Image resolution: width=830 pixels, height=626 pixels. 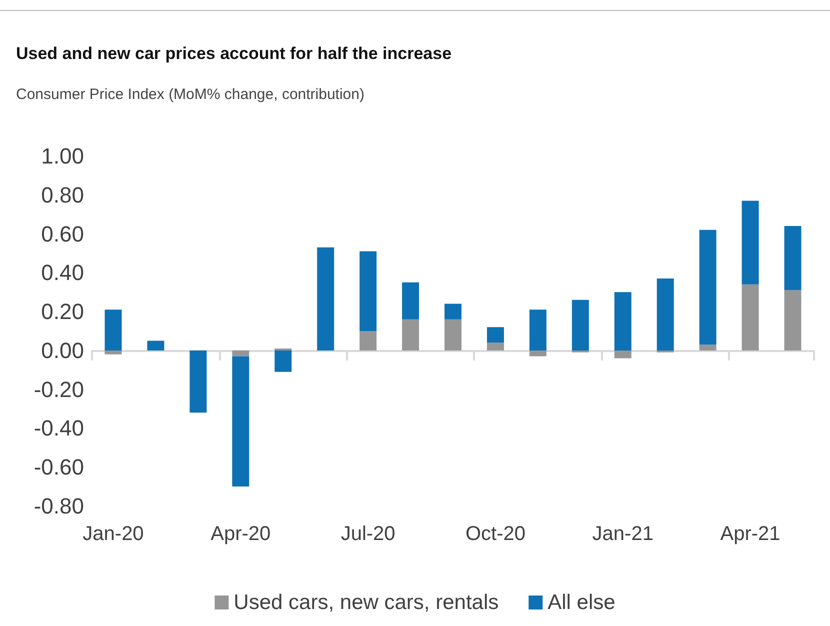 What do you see at coordinates (495, 534) in the screenshot?
I see `x-tick-label: Oct-20` at bounding box center [495, 534].